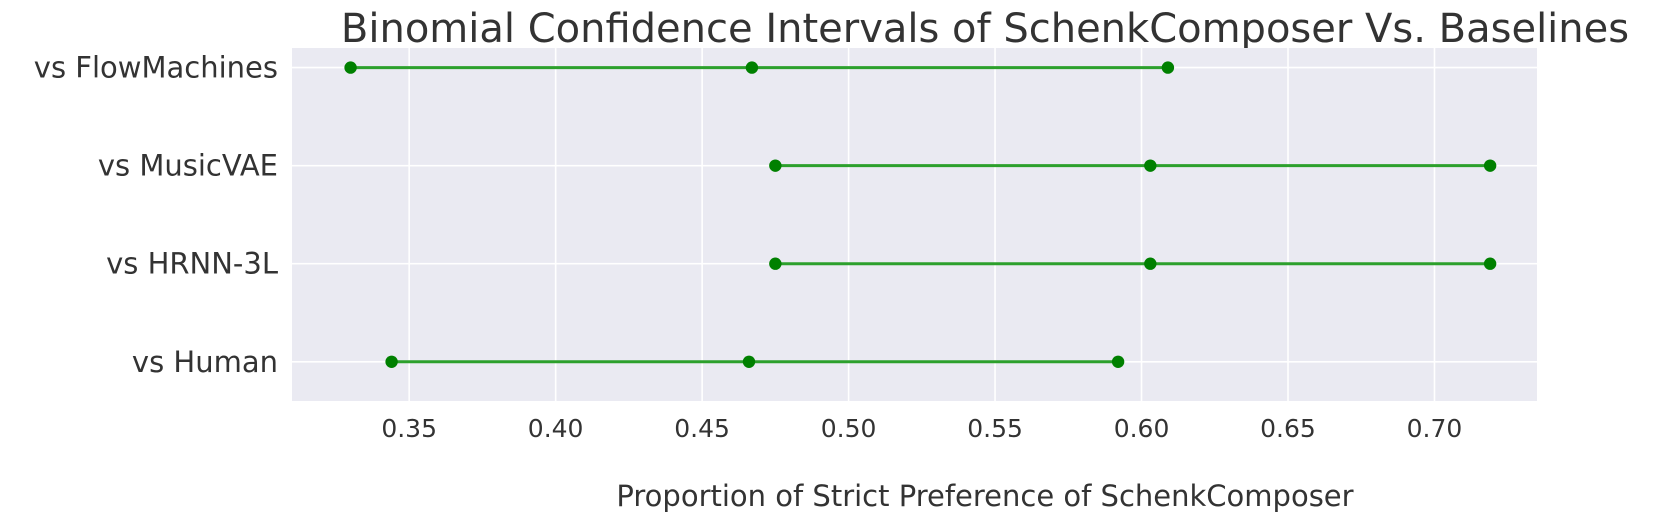 The height and width of the screenshot is (515, 1665). What do you see at coordinates (921, 428) in the screenshot?
I see `x-axis-ticks: 0.35 0.40 0.45 0.50 0.55 0.60 0.65 0.70` at bounding box center [921, 428].